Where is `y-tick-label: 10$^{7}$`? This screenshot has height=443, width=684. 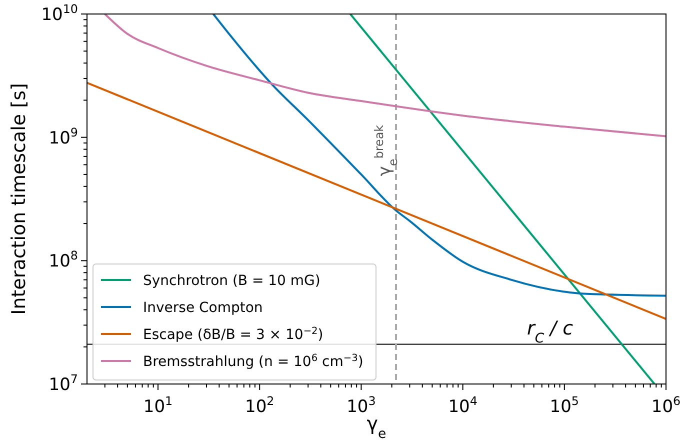
y-tick-label: 10$^{7}$ is located at coordinates (63, 383).